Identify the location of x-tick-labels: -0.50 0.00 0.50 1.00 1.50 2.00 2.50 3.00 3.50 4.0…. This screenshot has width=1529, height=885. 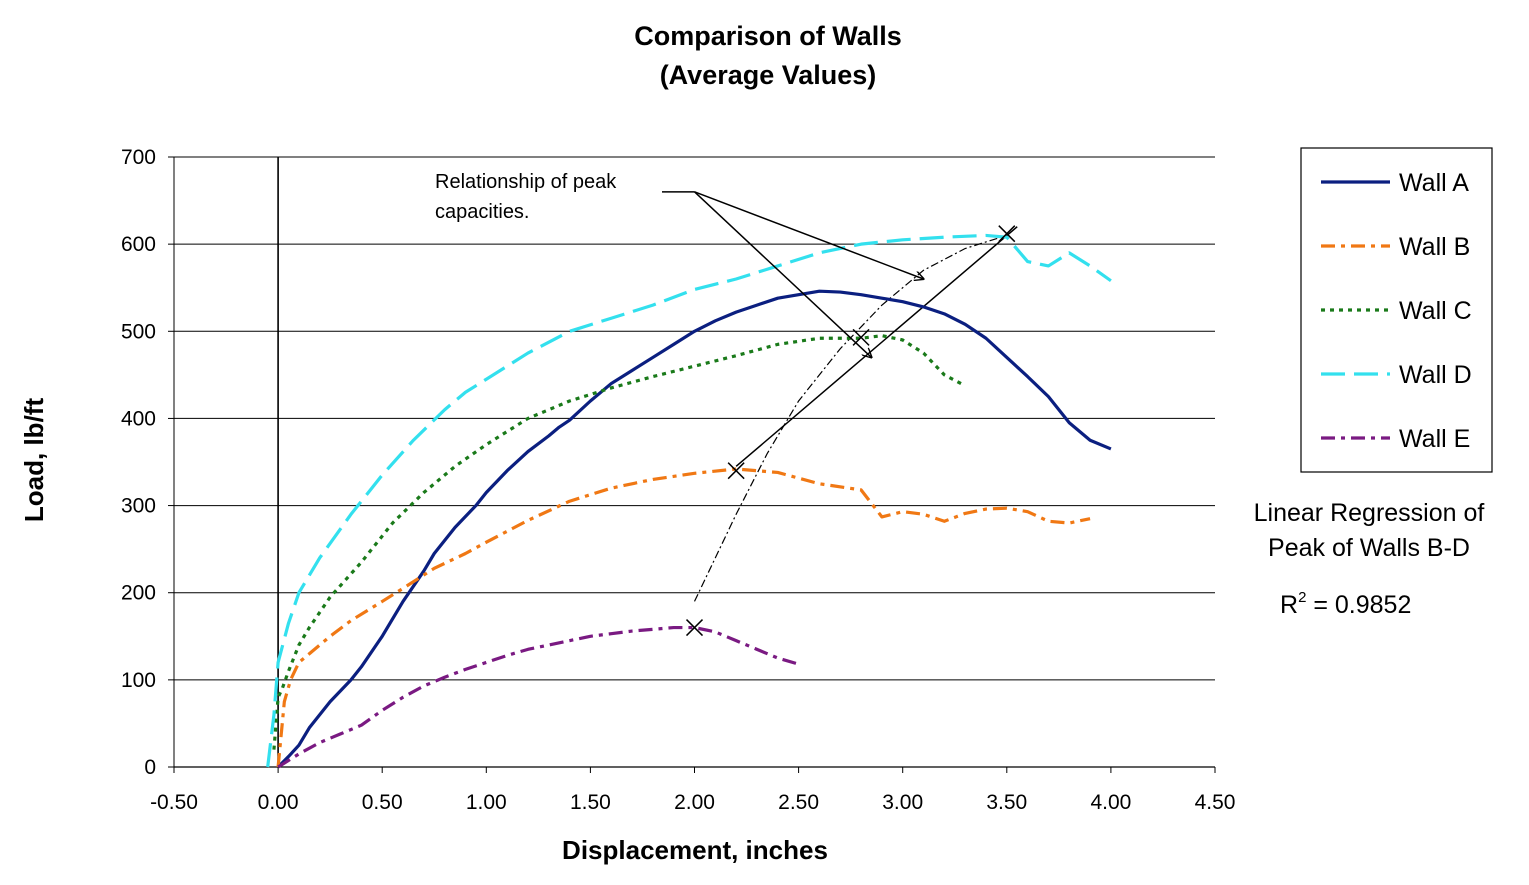
(692, 802).